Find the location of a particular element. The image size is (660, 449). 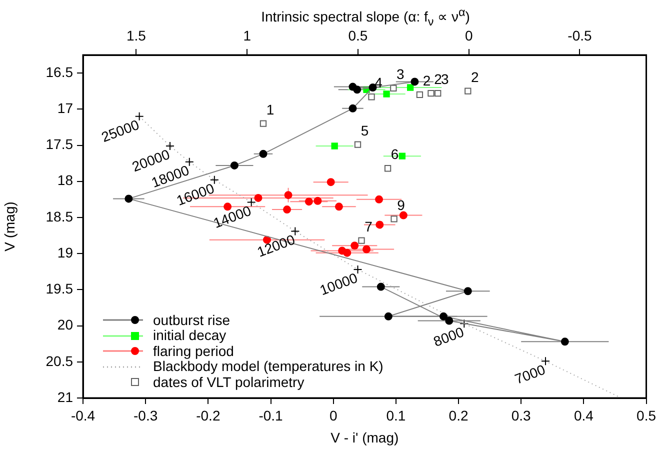

y-tick-label: 19.5 is located at coordinates (60, 288).